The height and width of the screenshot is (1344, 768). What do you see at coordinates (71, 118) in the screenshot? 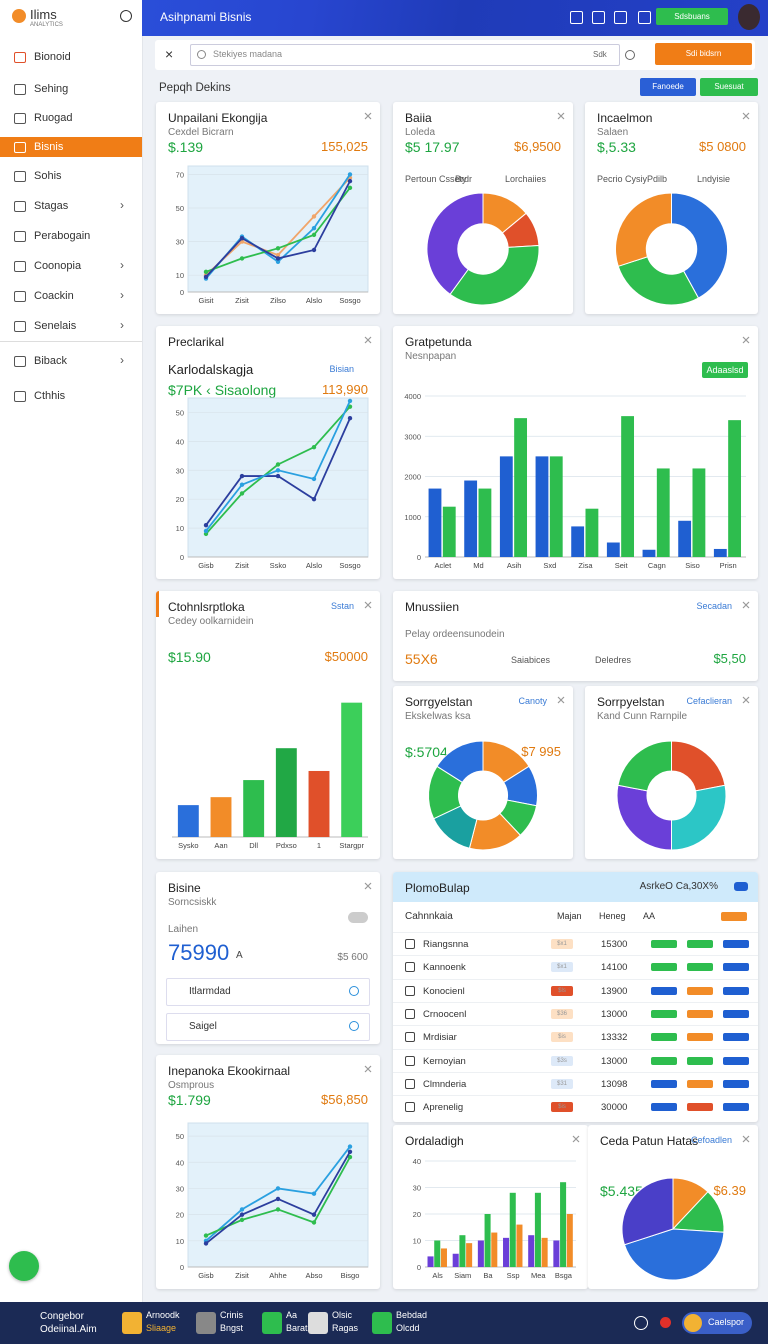
I see `sidebar-item: Ruogad` at bounding box center [71, 118].